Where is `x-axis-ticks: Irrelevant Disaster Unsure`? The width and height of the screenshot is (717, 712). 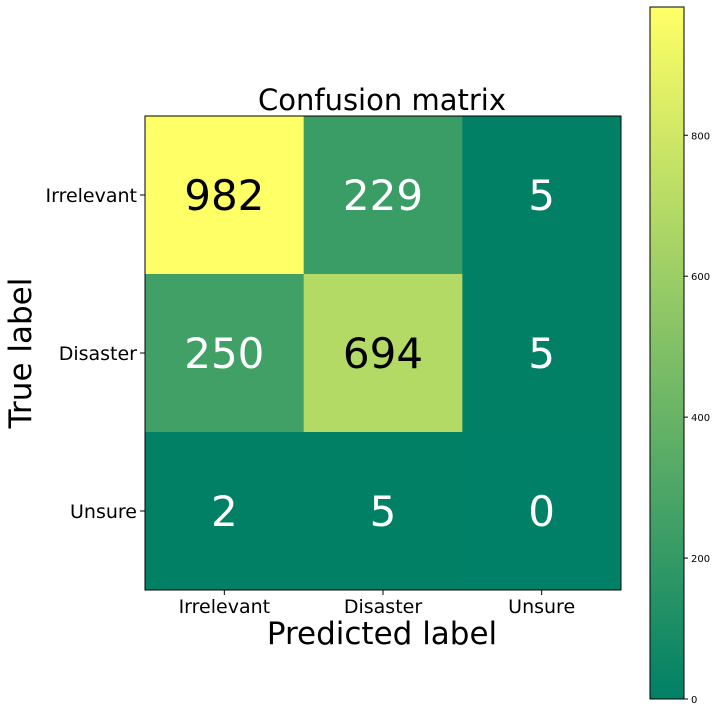
x-axis-ticks: Irrelevant Disaster Unsure is located at coordinates (377, 604).